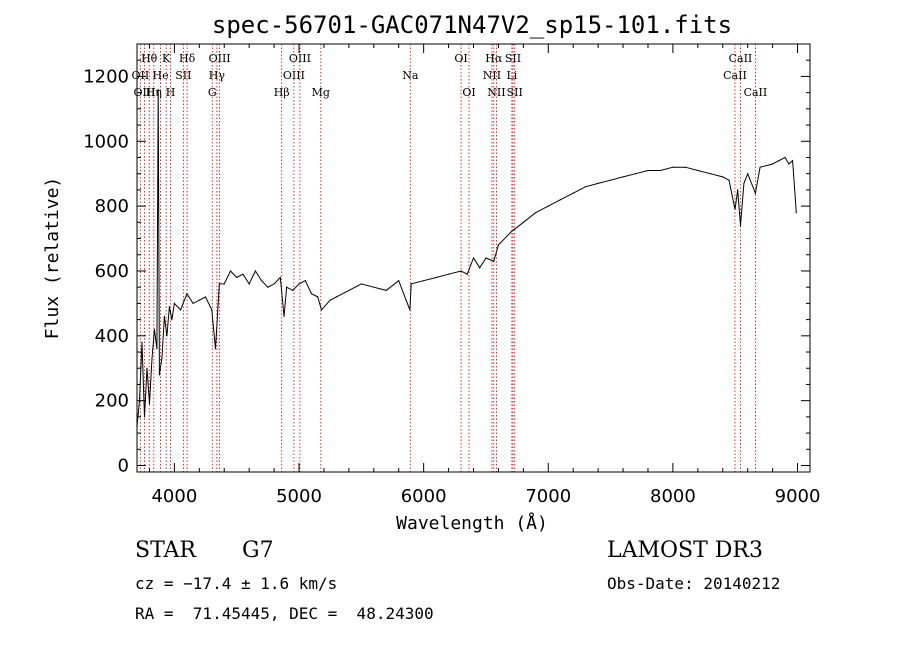 Image resolution: width=900 pixels, height=649 pixels. Describe the element at coordinates (220, 58) in the screenshot. I see `line-label-9: OIII` at that location.